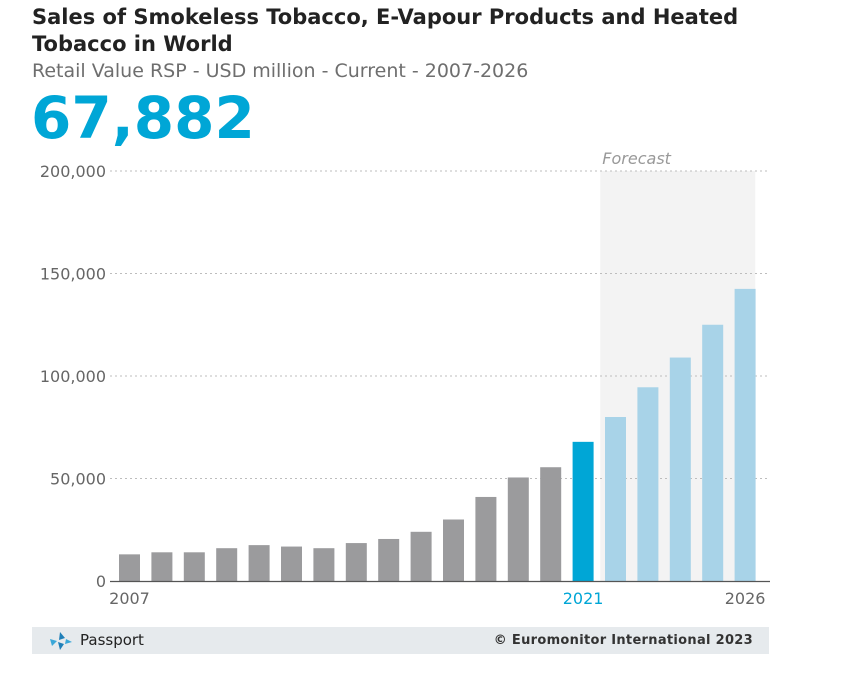 The height and width of the screenshot is (679, 843). Describe the element at coordinates (713, 452) in the screenshot. I see `bar-2025` at that location.